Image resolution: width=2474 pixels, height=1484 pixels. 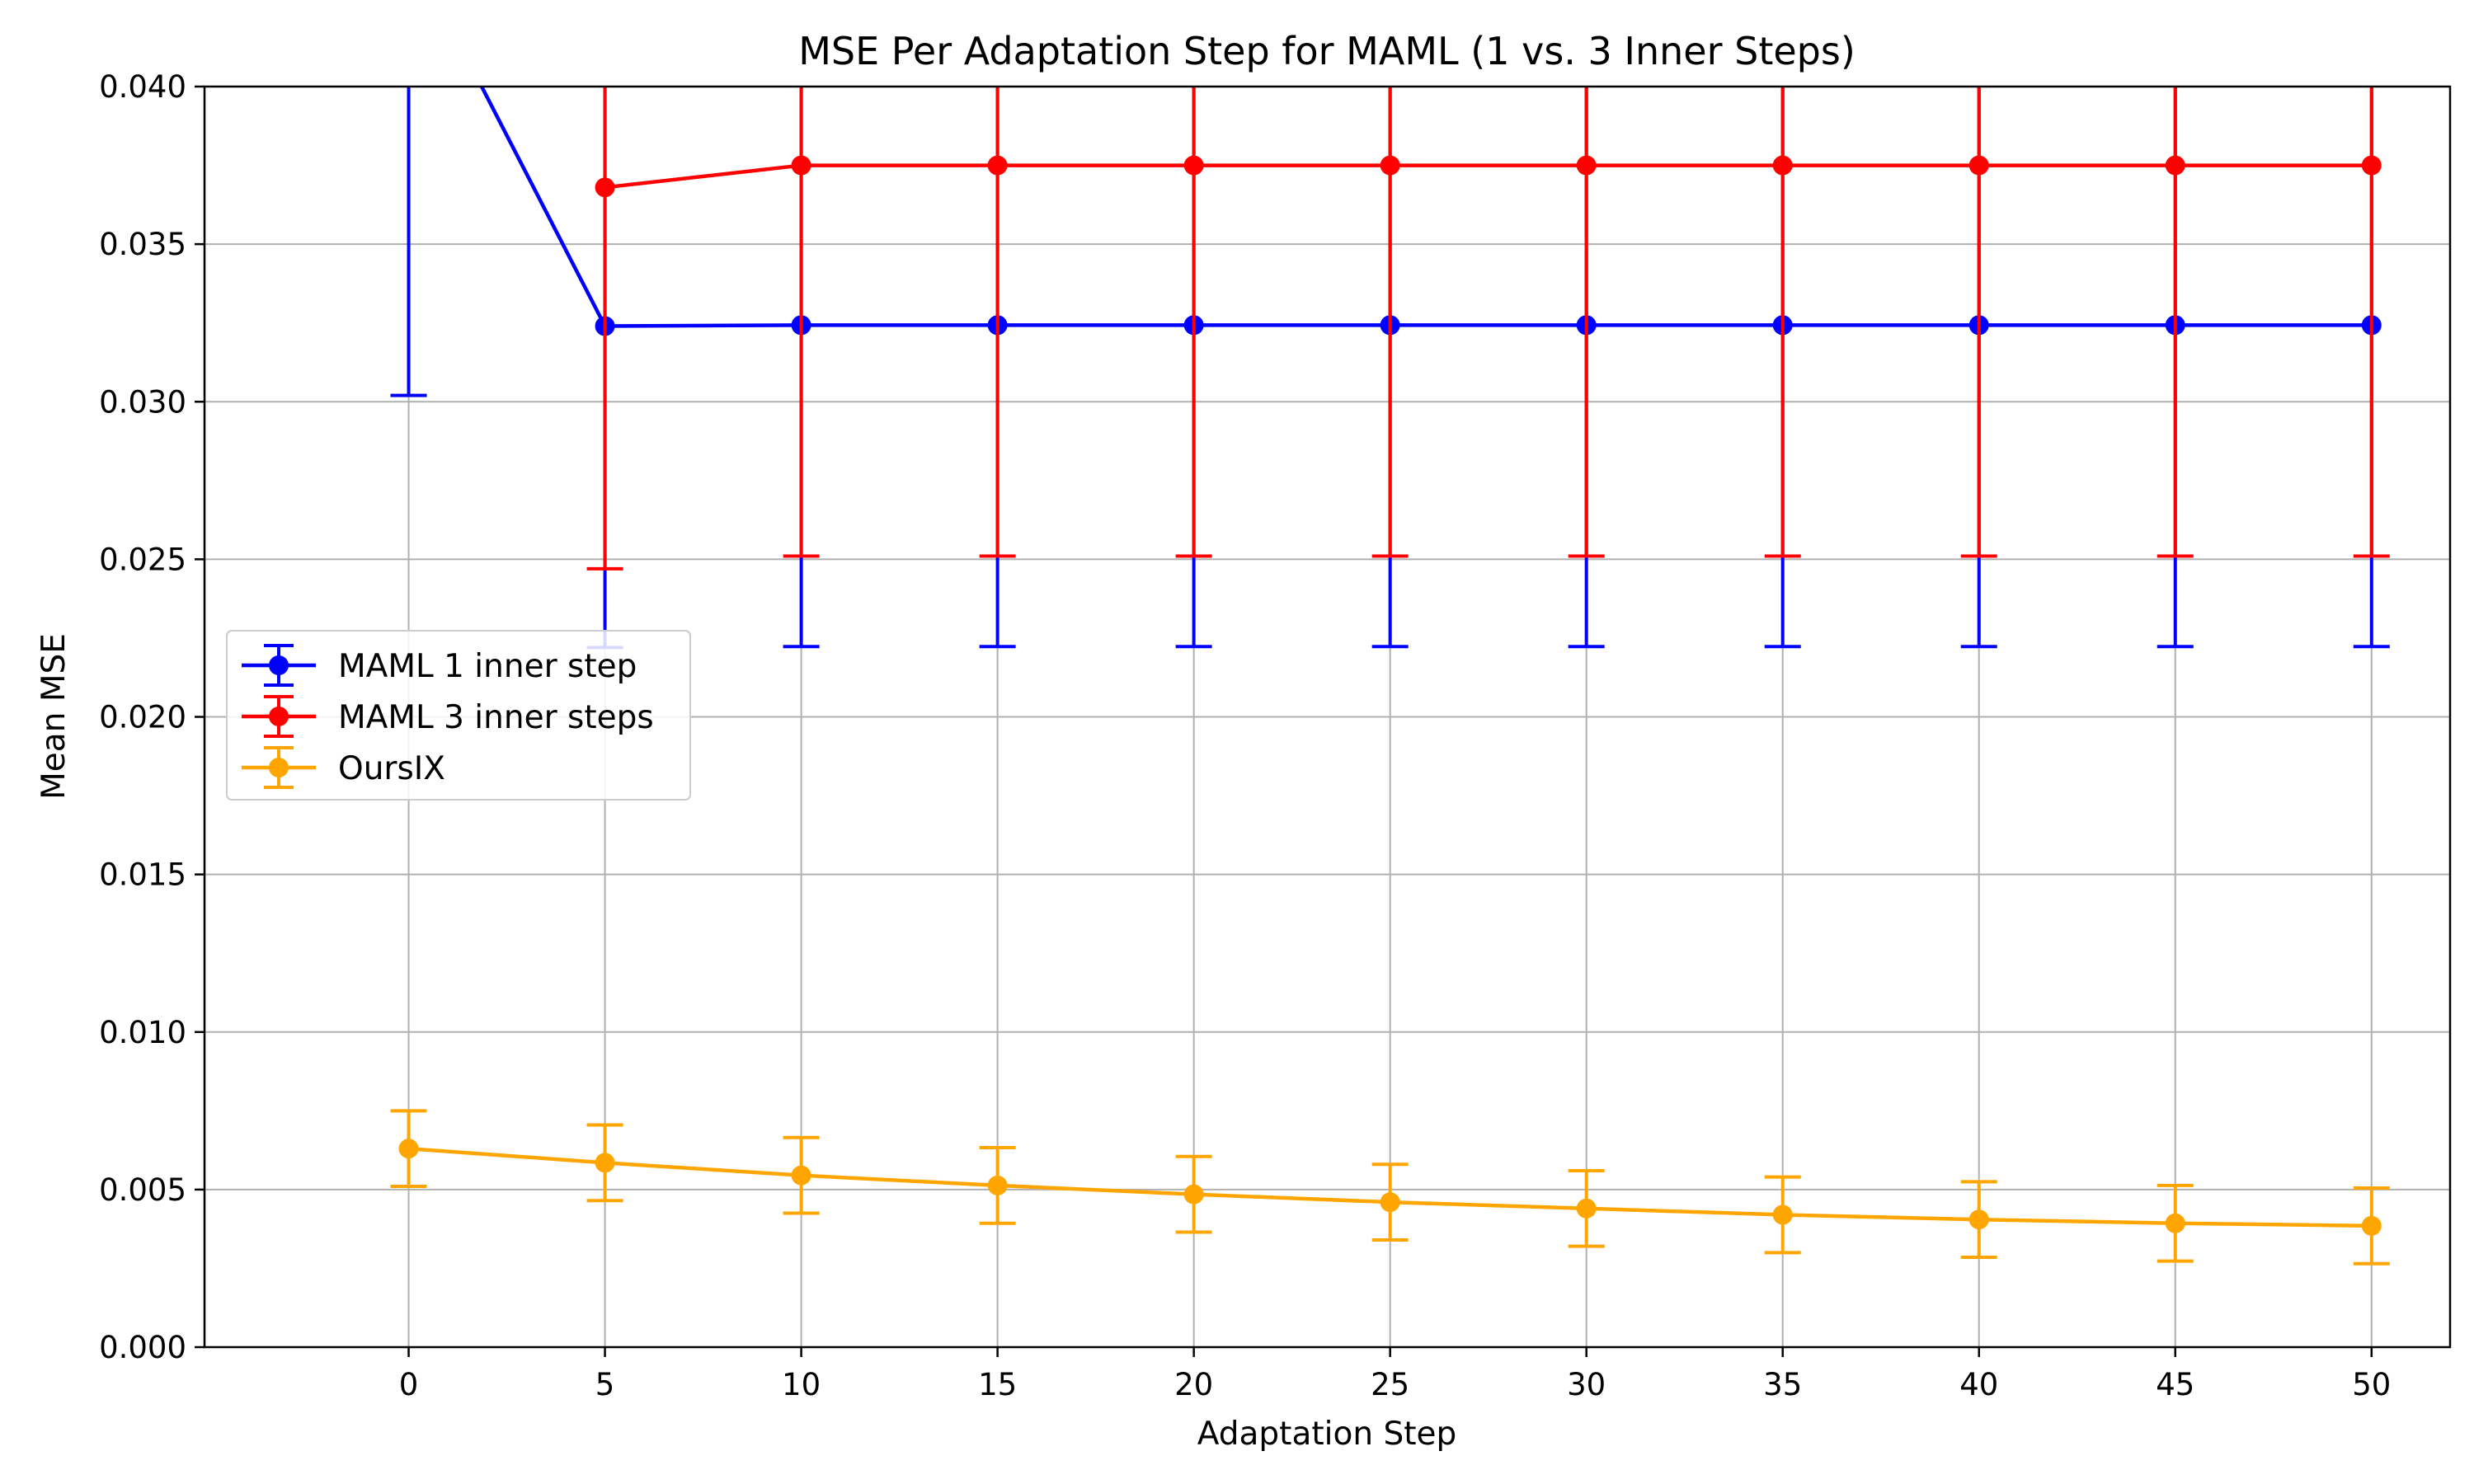 I want to click on x-tick-label: 20, so click(x=1193, y=1384).